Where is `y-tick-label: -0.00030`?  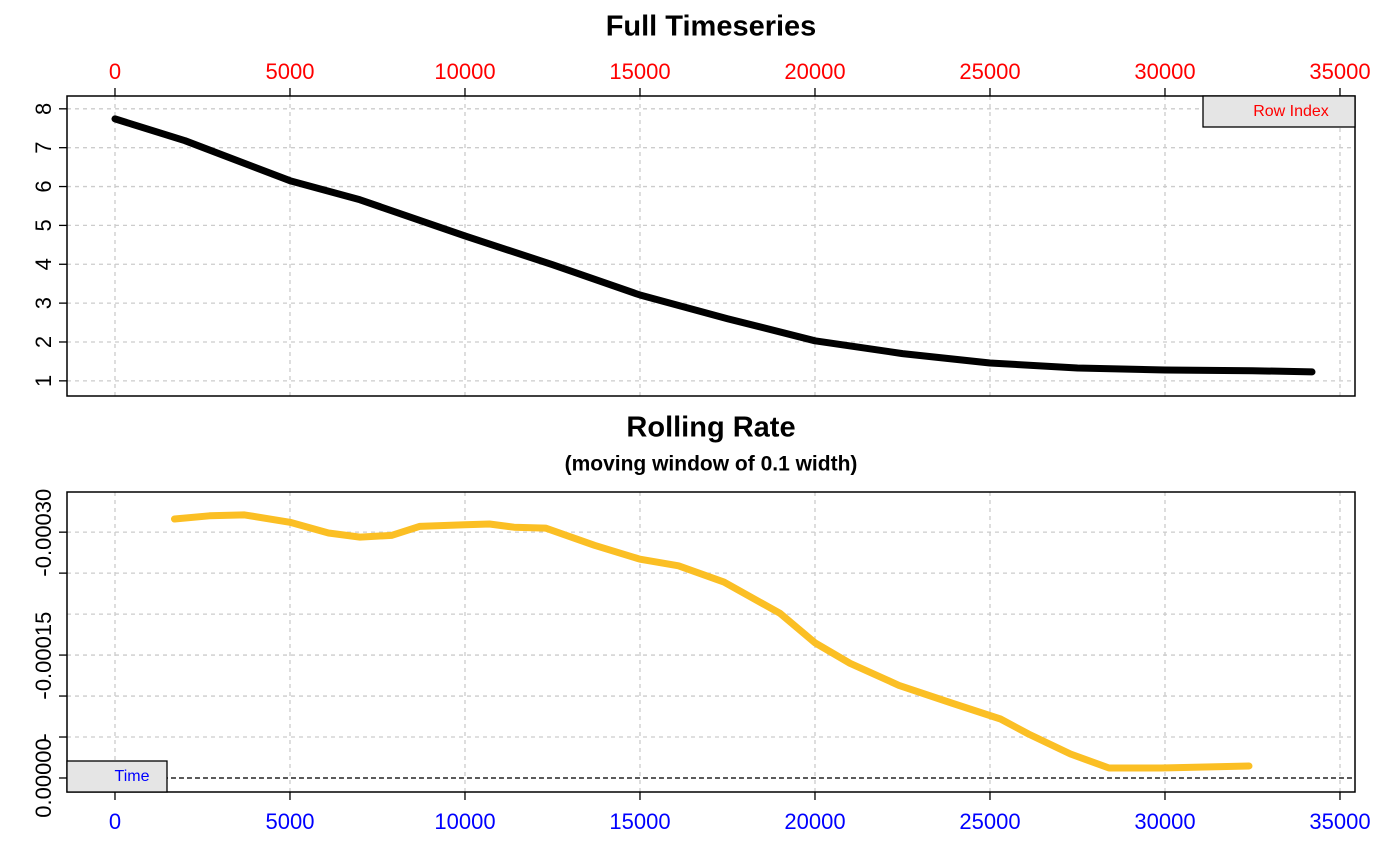
y-tick-label: -0.00030 is located at coordinates (43, 532).